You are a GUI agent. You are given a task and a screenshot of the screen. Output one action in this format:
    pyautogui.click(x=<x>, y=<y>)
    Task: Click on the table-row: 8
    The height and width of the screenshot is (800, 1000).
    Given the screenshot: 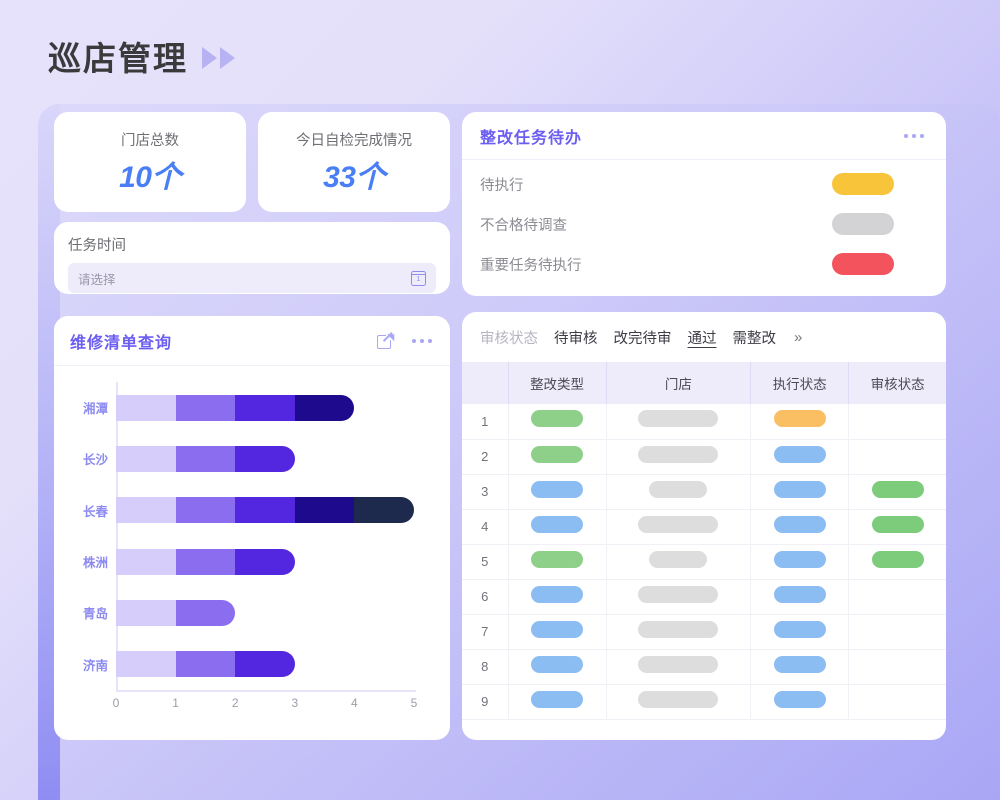 What is the action you would take?
    pyautogui.click(x=704, y=667)
    